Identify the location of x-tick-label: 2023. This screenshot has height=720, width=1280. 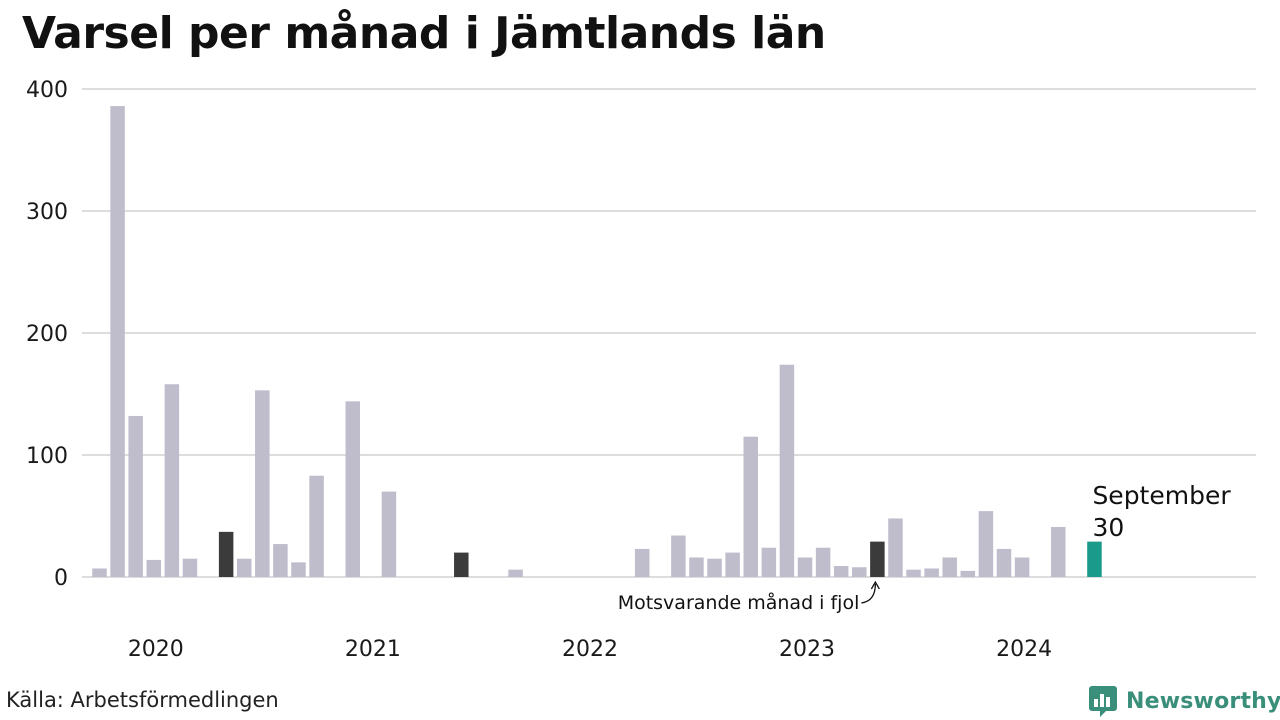
(807, 649).